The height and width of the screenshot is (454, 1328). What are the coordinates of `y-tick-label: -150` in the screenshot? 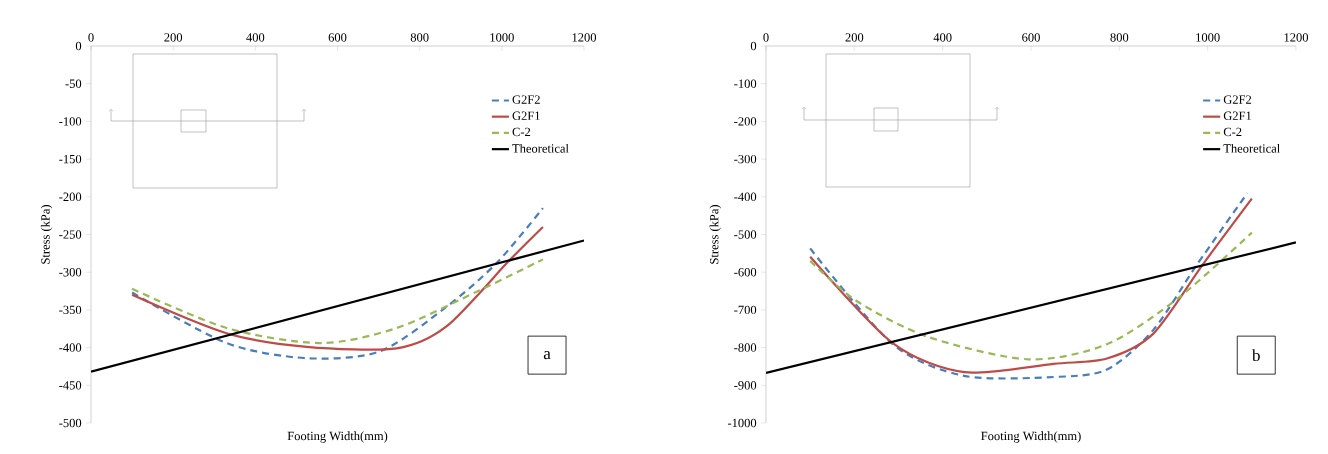 It's located at (70, 159).